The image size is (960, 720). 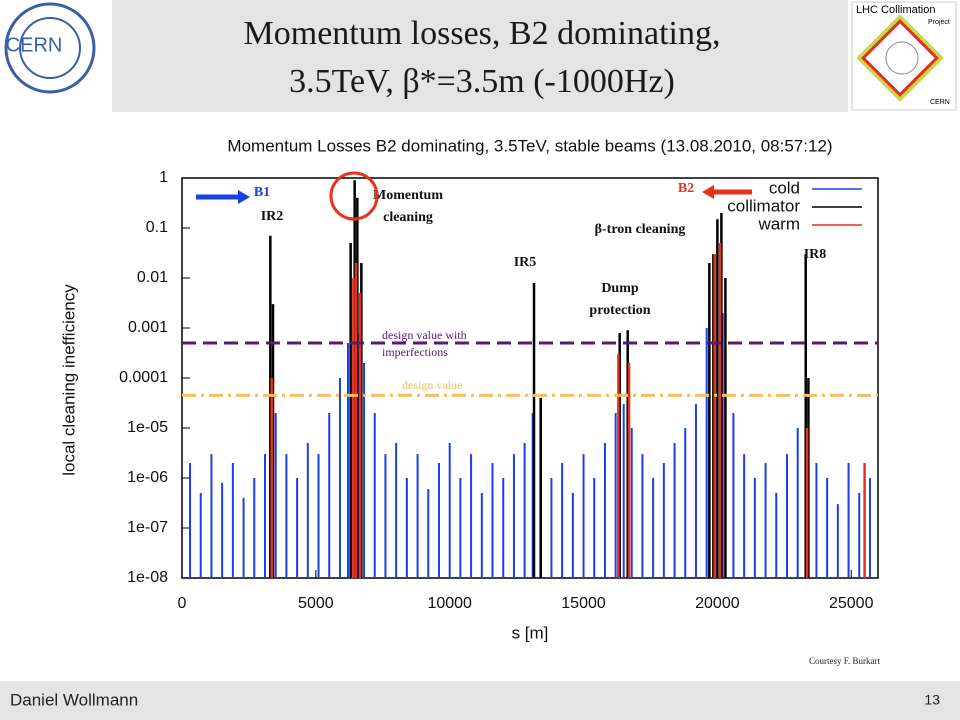 What do you see at coordinates (904, 56) in the screenshot?
I see `lhc-logo: LHC Collimation Project CERN` at bounding box center [904, 56].